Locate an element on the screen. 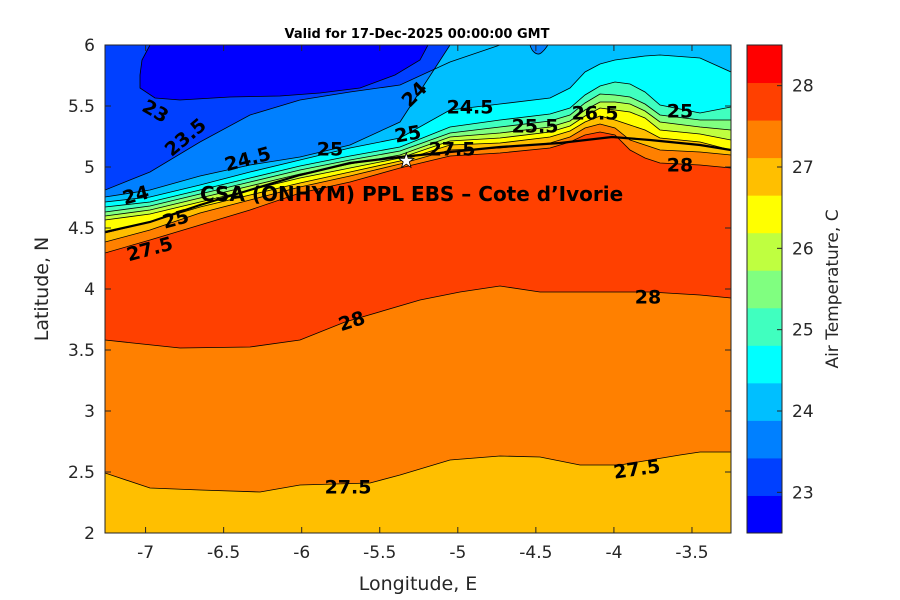 The width and height of the screenshot is (900, 600). band-23.5-24 is located at coordinates (539, 50).